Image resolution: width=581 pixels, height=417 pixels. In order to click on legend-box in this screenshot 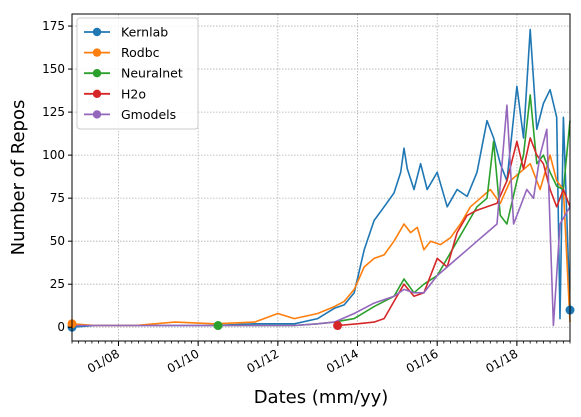, I will do `click(137, 73)`.